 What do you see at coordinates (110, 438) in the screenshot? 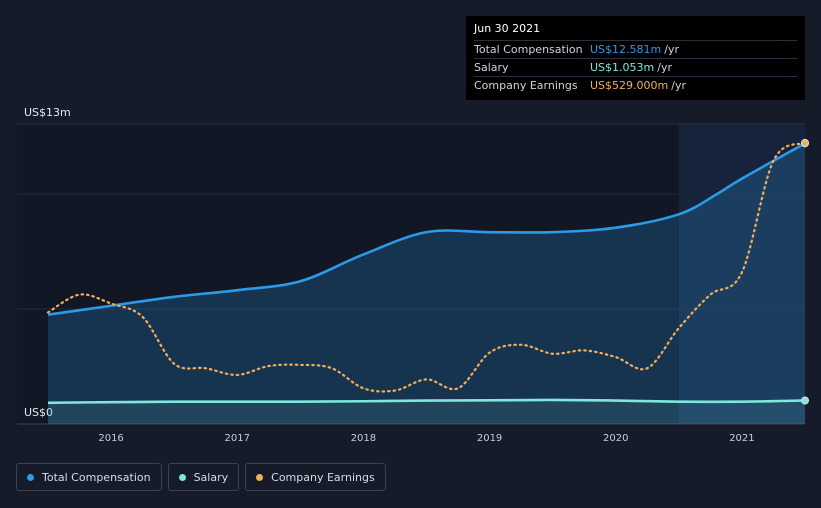
I see `x-tick-label: 2016` at bounding box center [110, 438].